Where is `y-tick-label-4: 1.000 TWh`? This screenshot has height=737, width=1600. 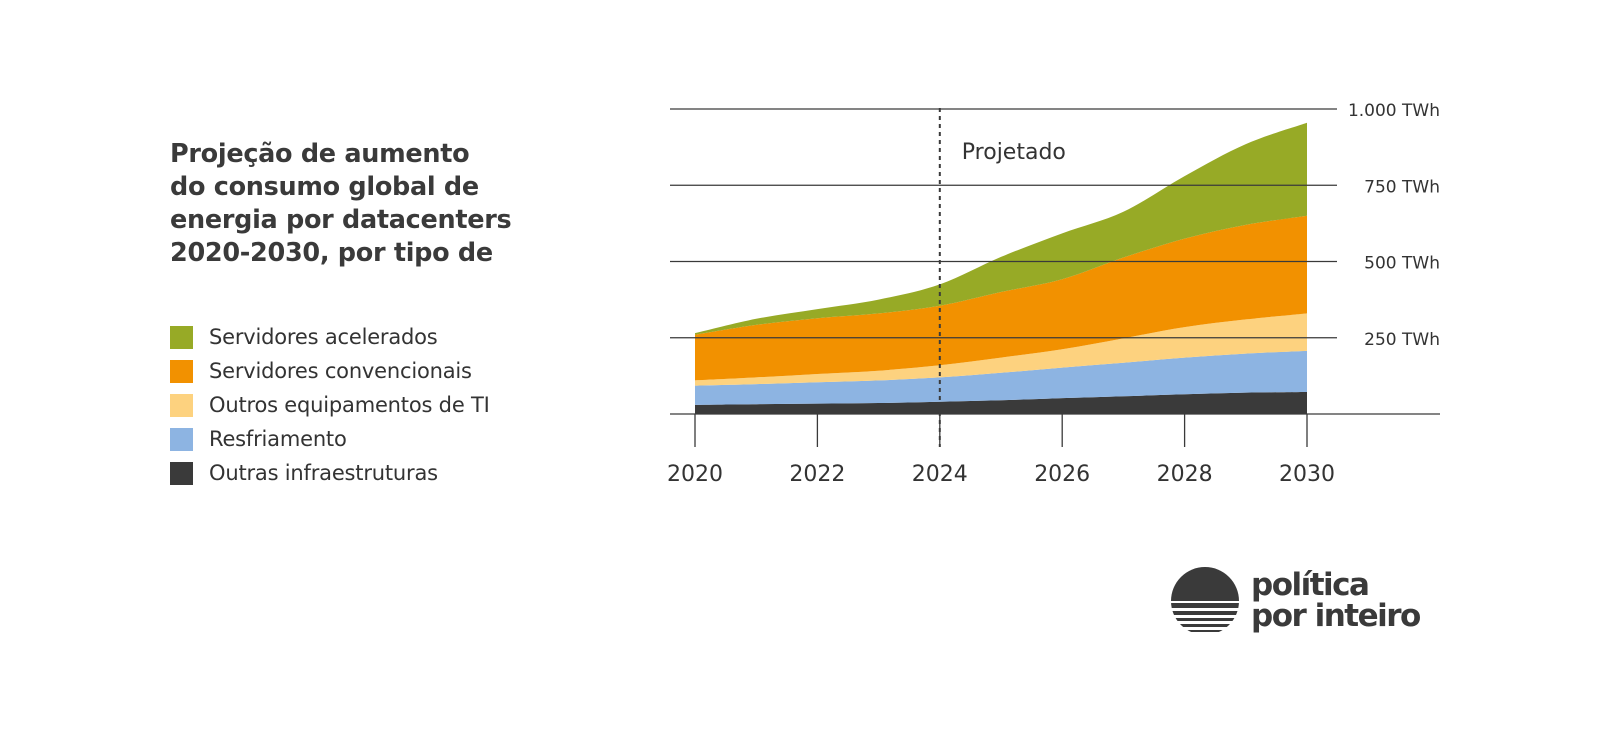 y-tick-label-4: 1.000 TWh is located at coordinates (1394, 111).